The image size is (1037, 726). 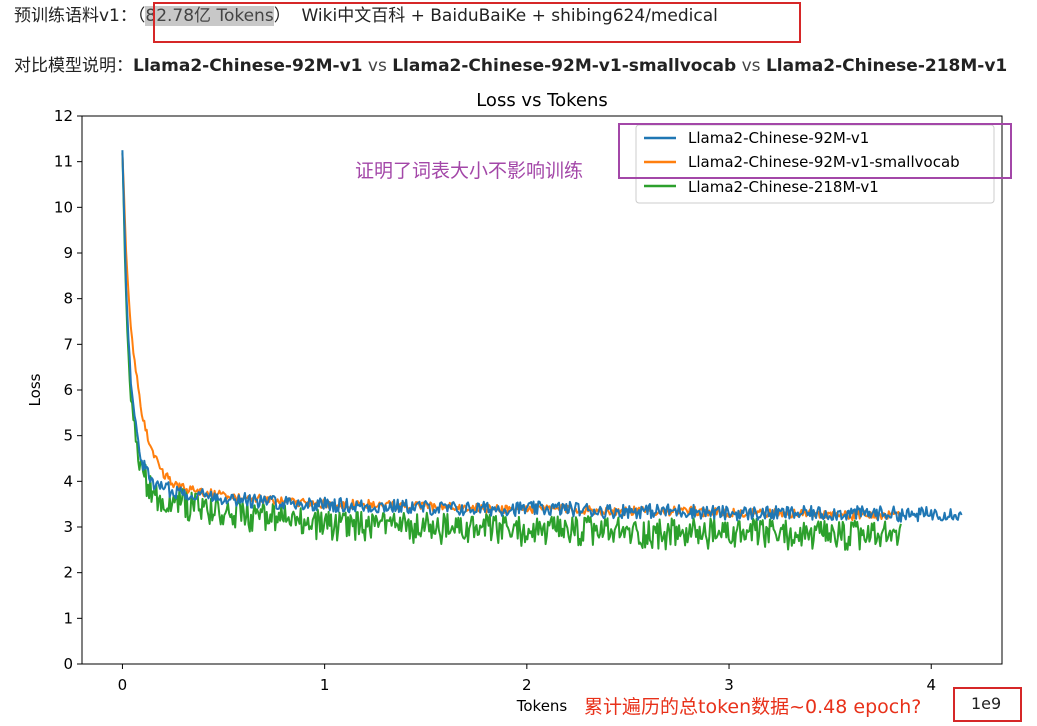 I want to click on scale-red-box, so click(x=987, y=704).